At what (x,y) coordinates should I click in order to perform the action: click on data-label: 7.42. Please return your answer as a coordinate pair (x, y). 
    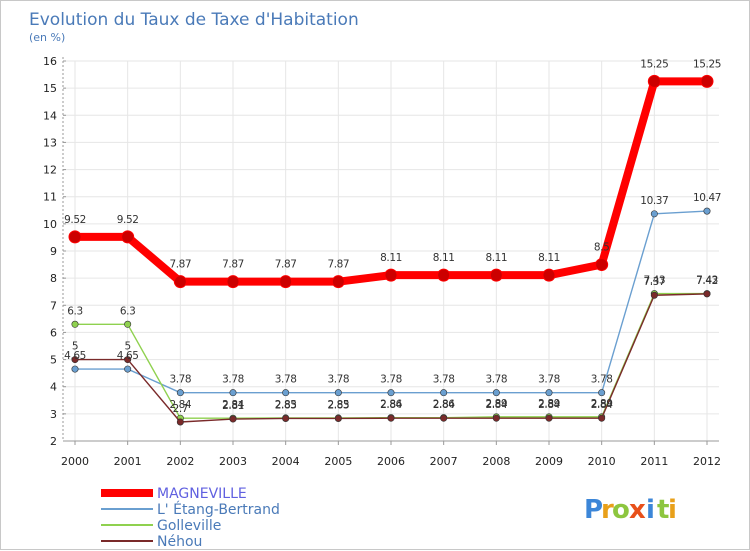
    Looking at the image, I should click on (707, 281).